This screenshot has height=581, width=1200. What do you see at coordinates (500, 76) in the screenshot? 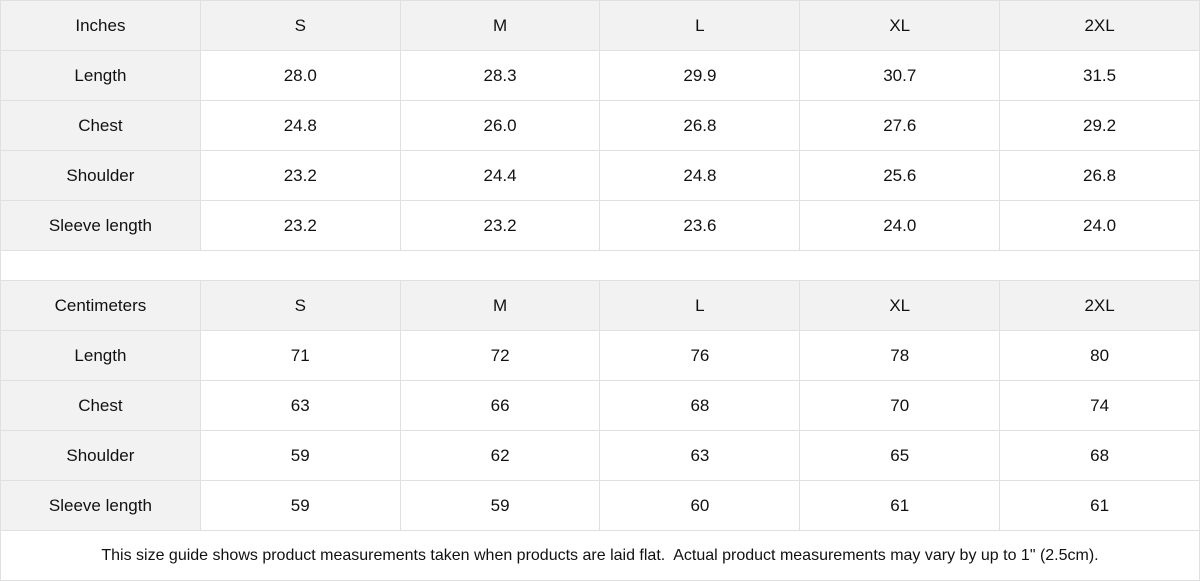
I see `measurement-cell: 28.3` at bounding box center [500, 76].